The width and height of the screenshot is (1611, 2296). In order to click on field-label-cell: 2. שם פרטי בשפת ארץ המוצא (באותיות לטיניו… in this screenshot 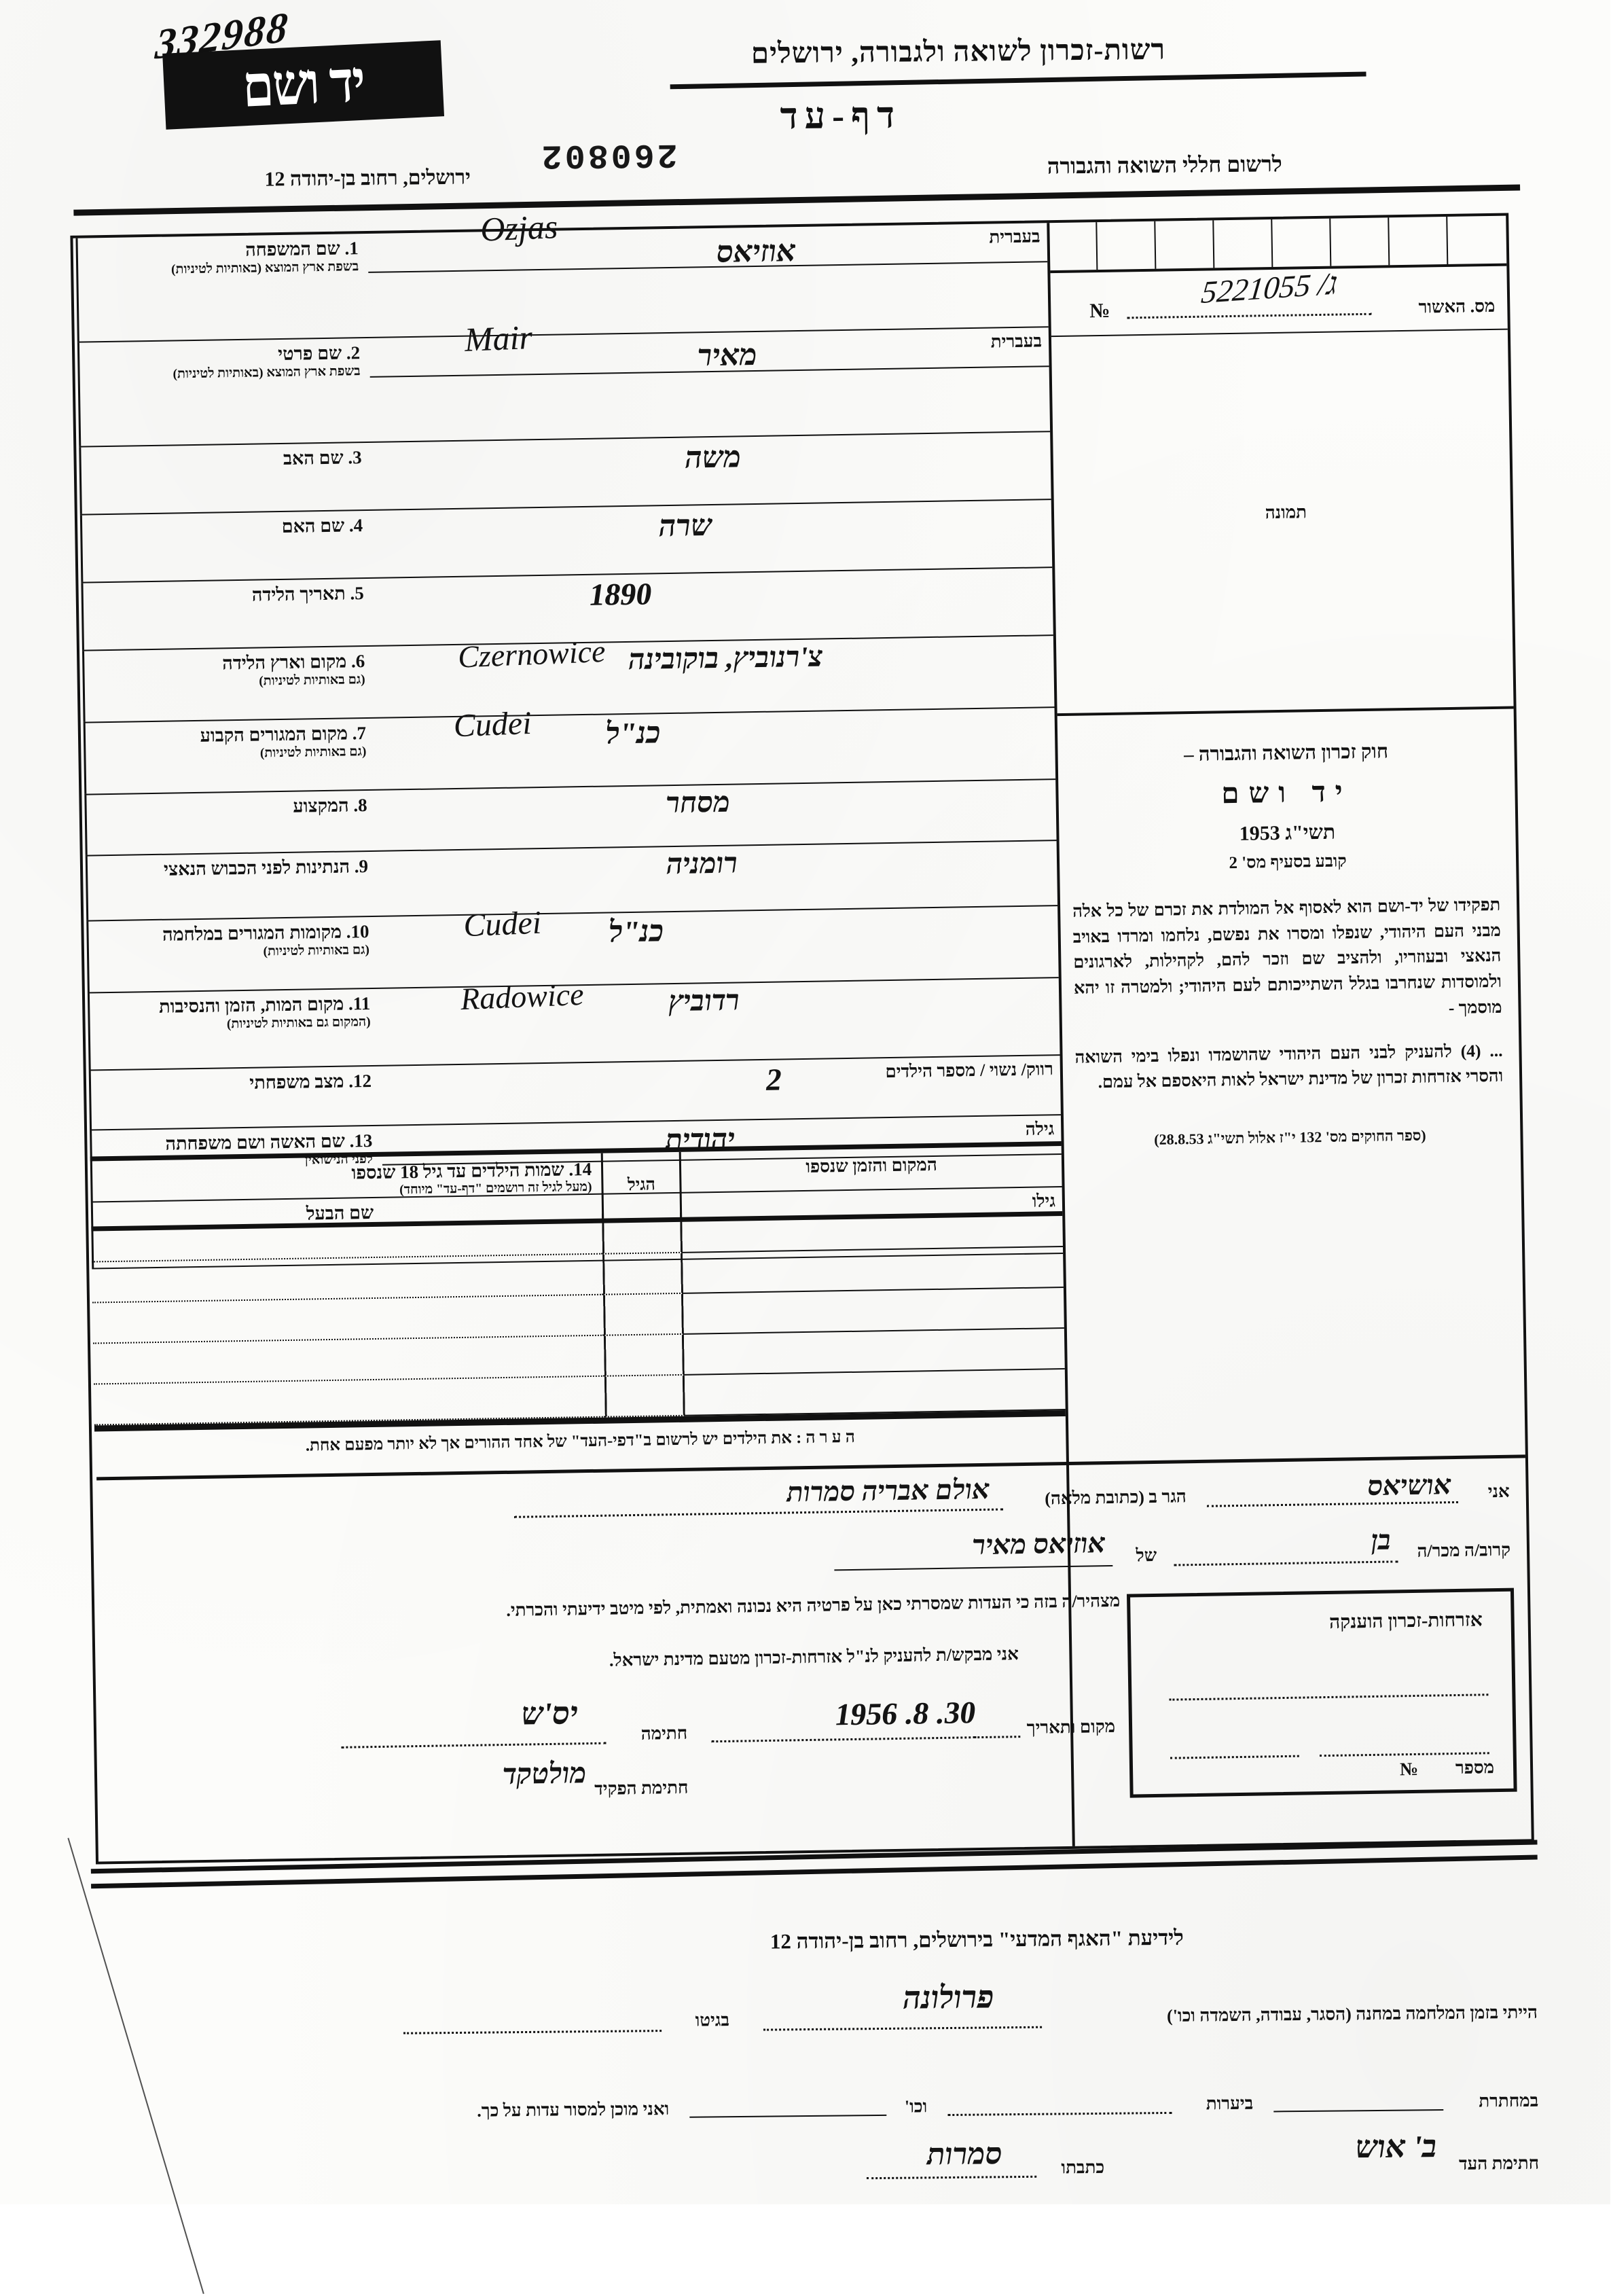, I will do `click(224, 392)`.